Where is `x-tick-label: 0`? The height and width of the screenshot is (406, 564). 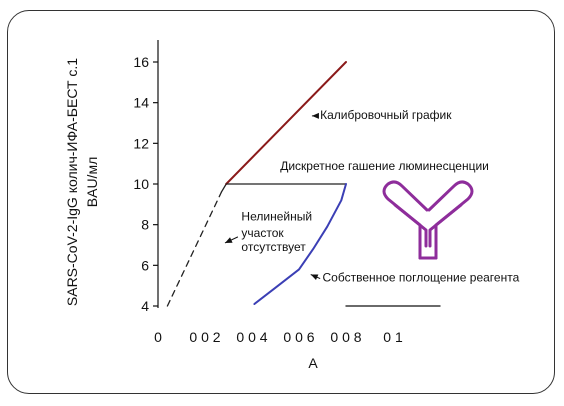
x-tick-label: 0 is located at coordinates (158, 337).